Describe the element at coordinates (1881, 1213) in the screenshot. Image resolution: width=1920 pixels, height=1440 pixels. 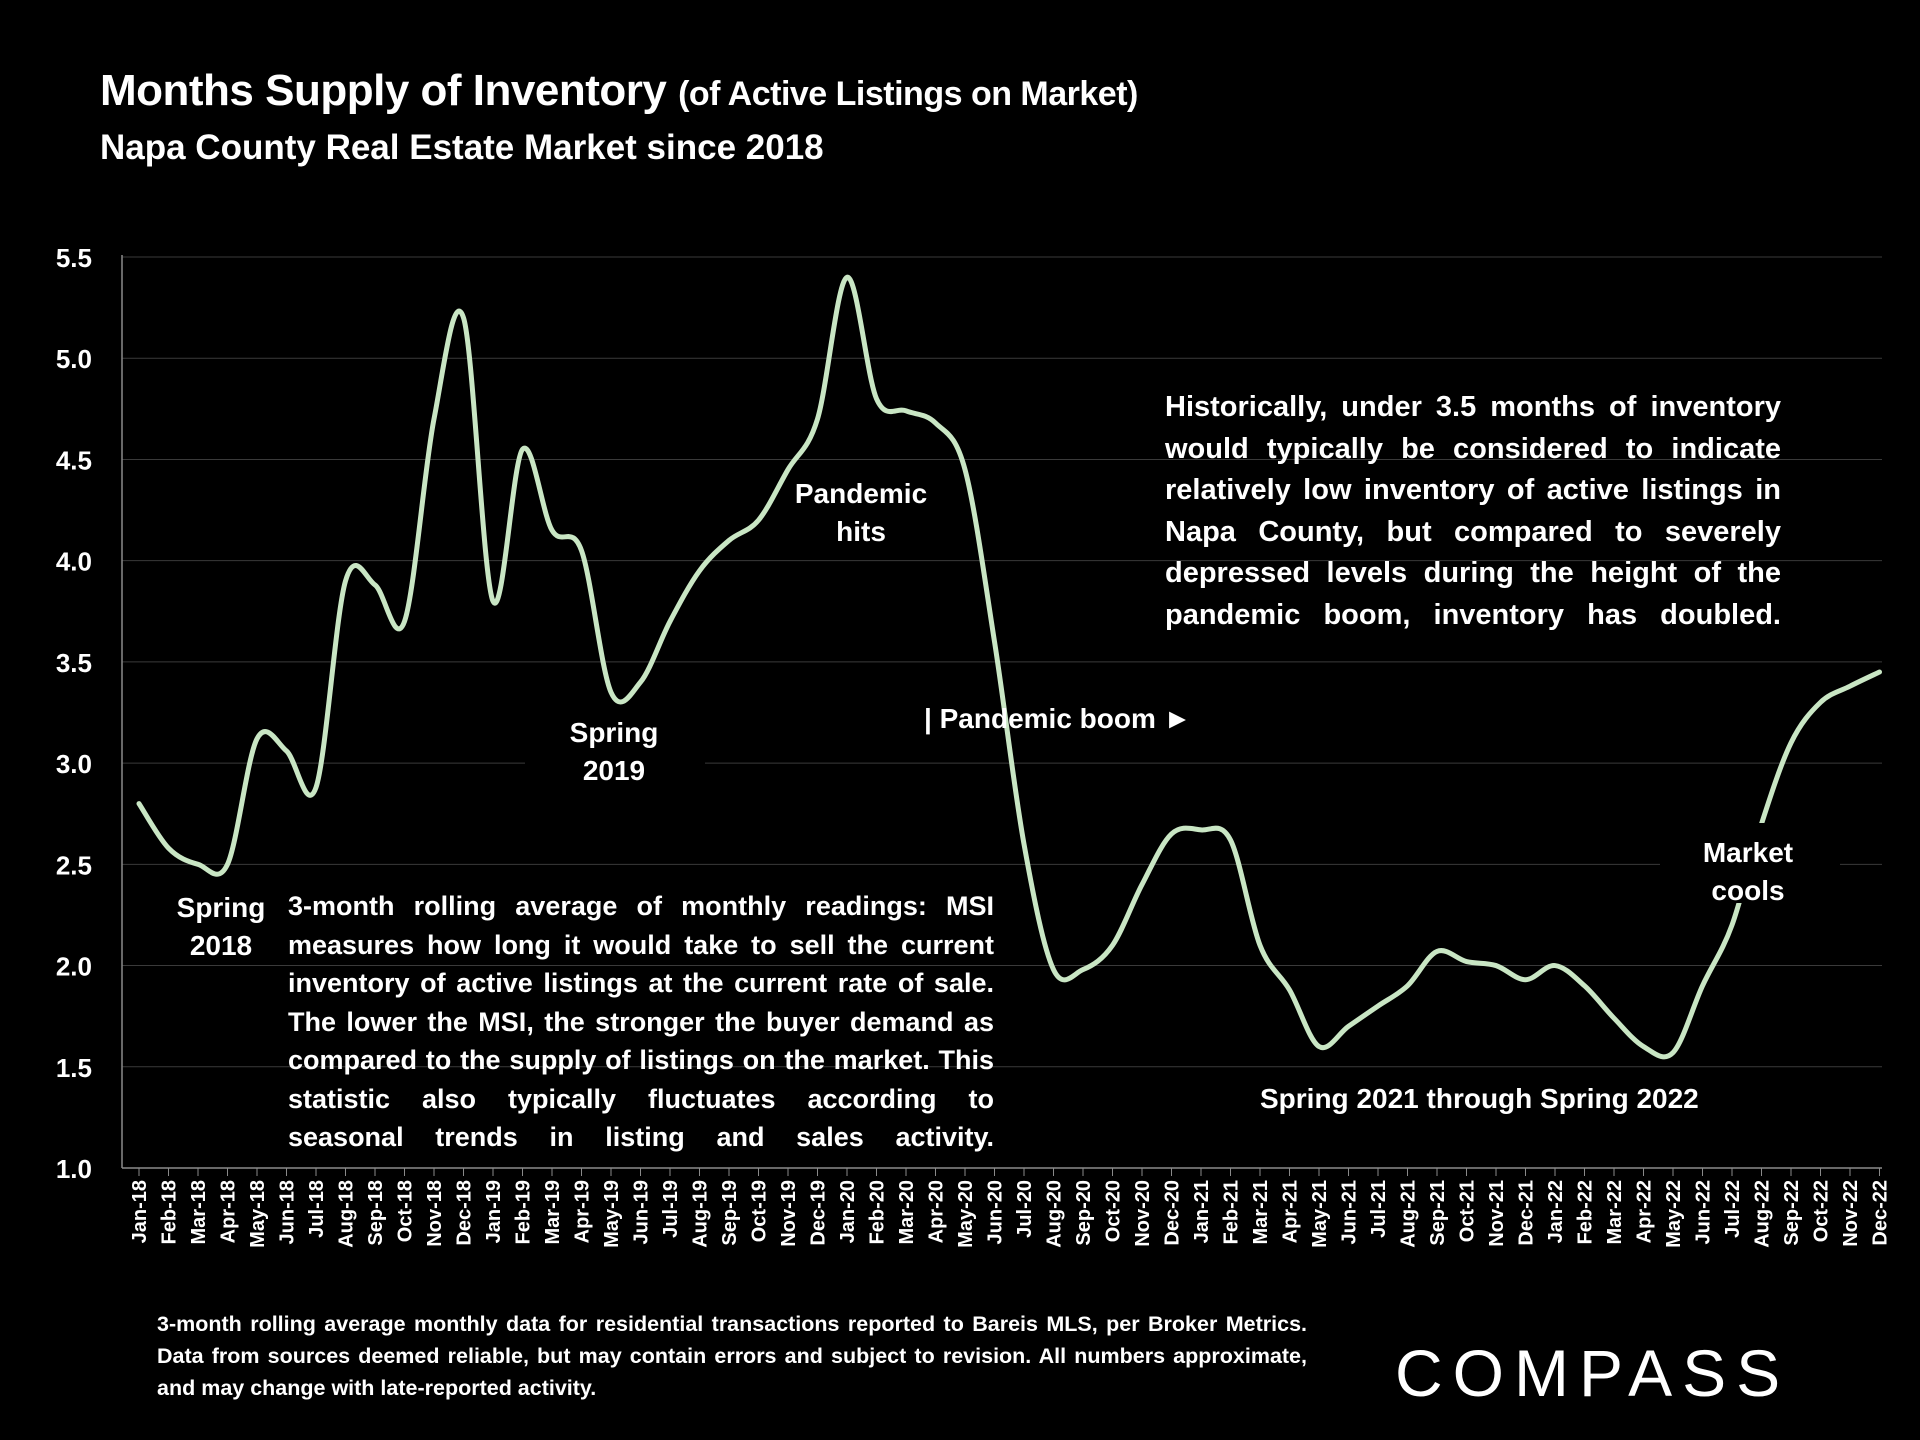
I see `x-tick-label: Dec-22` at that location.